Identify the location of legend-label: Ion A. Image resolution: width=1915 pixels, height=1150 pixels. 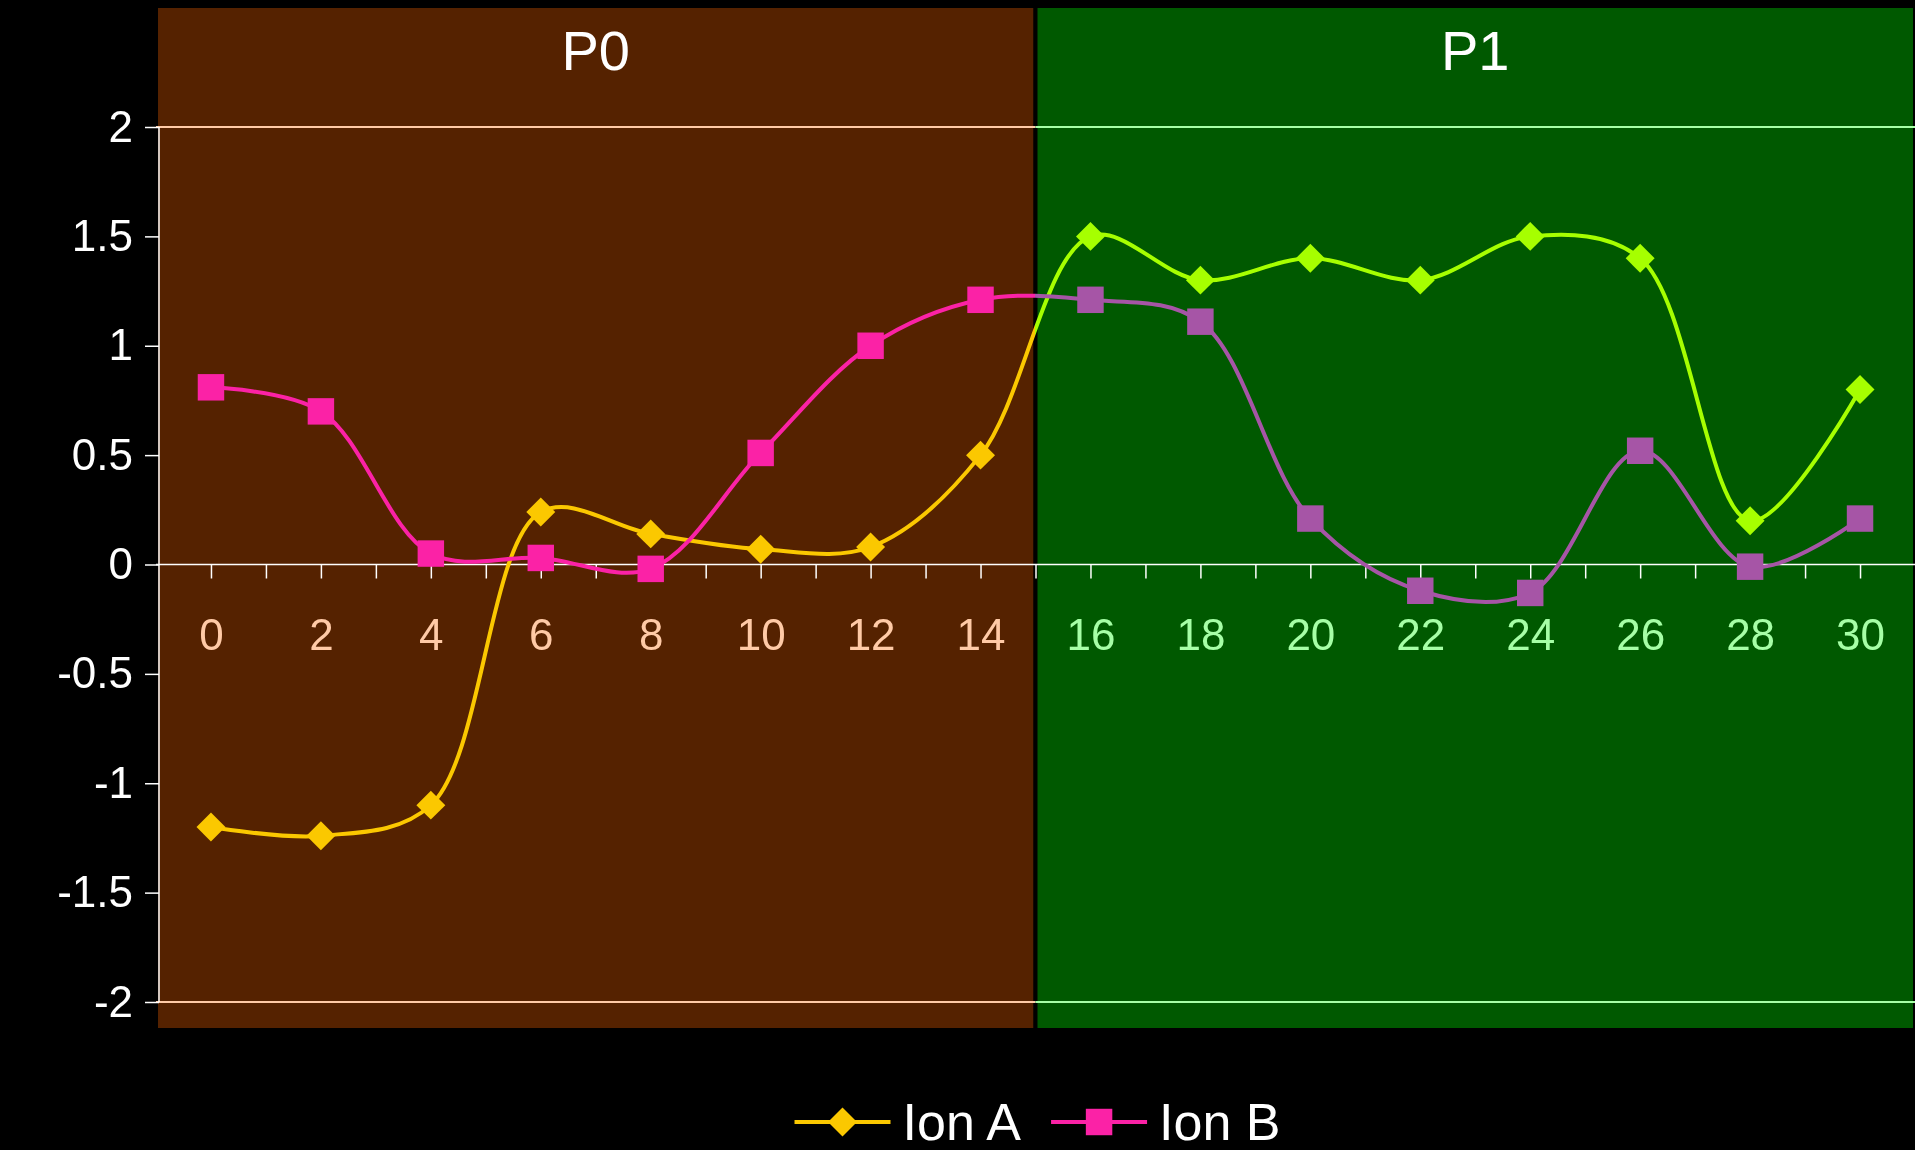
(962, 1121).